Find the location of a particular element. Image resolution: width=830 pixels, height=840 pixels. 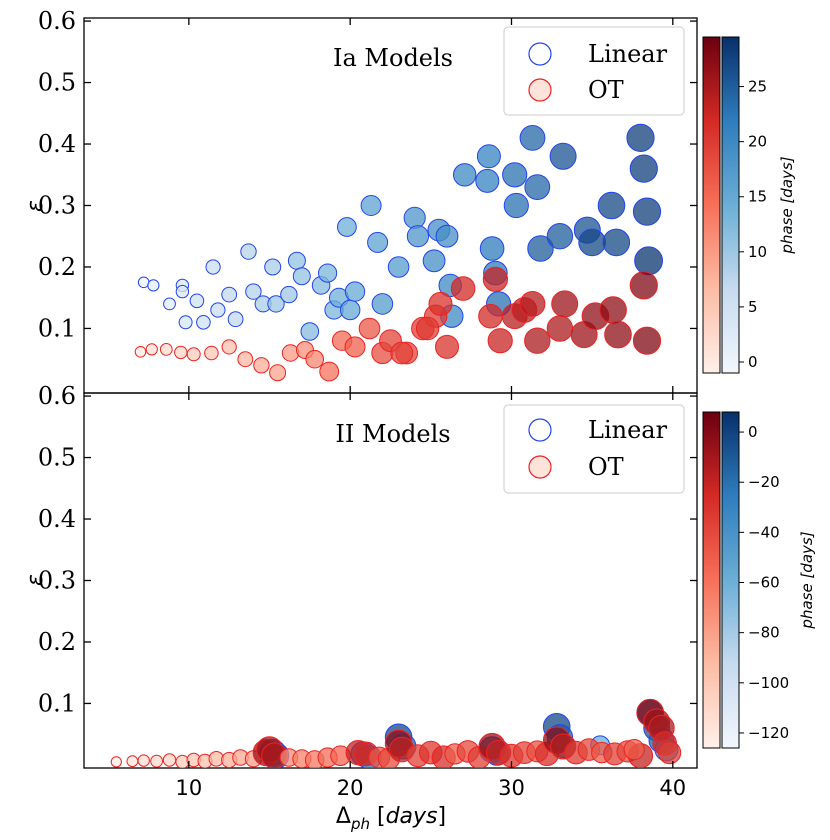

legend: Linear OT is located at coordinates (594, 449).